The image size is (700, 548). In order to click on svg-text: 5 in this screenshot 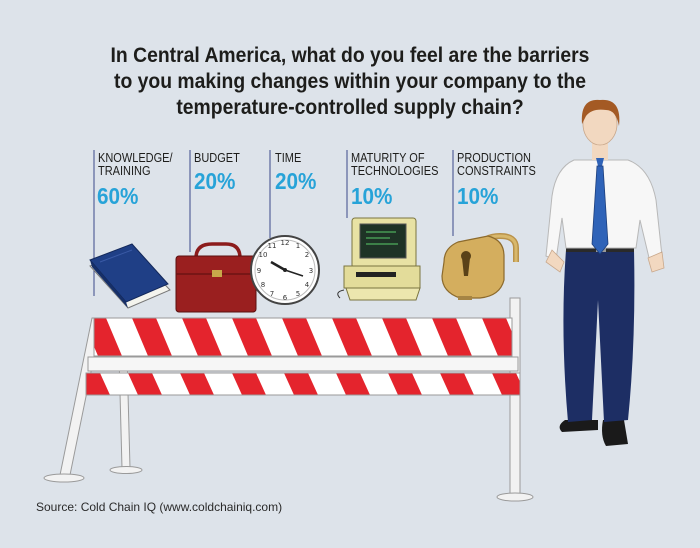, I will do `click(298, 294)`.